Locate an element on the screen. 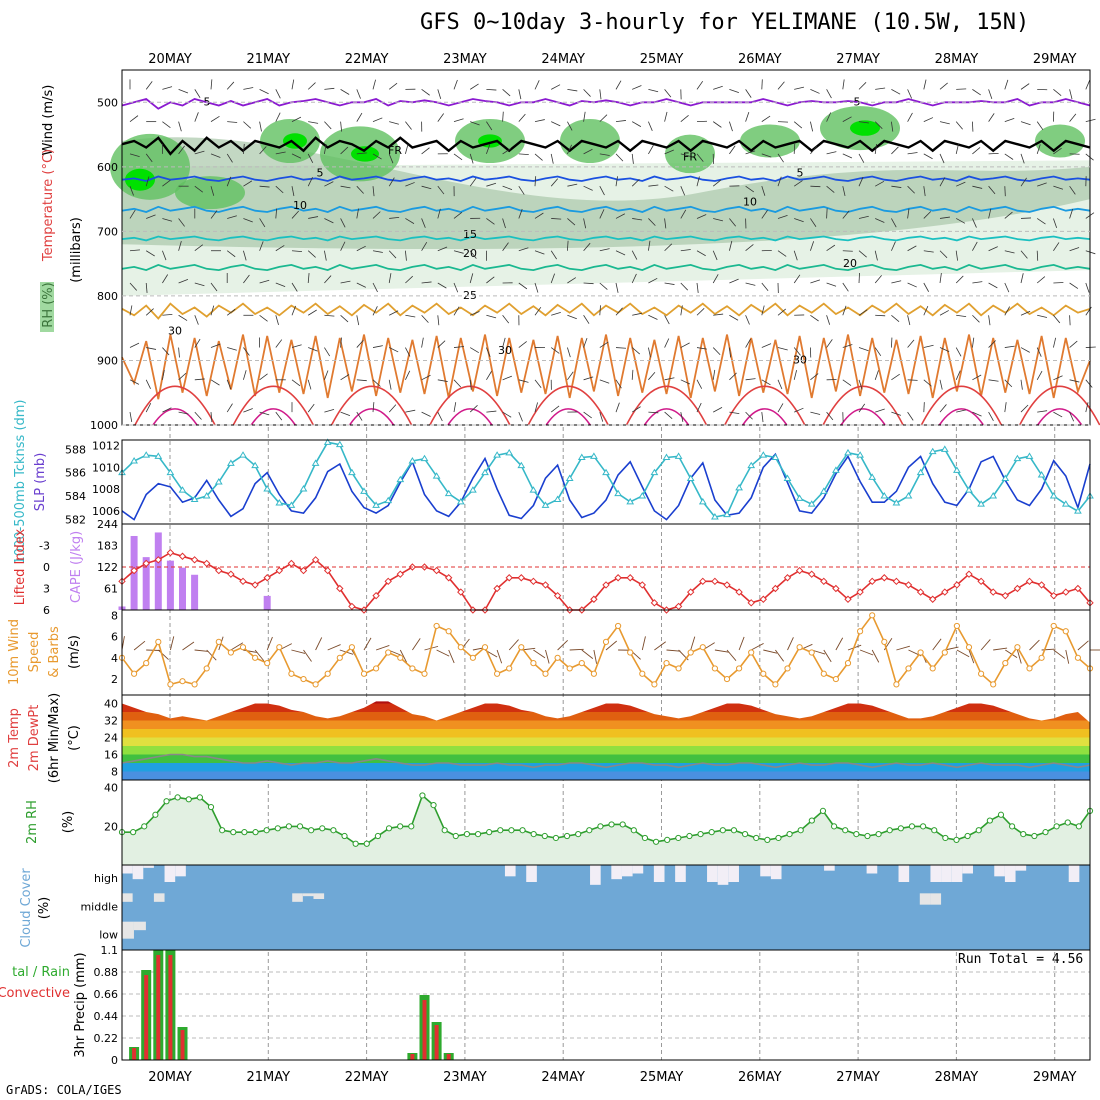 This screenshot has height=1100, width=1100. rh-shade-bright is located at coordinates (295, 141).